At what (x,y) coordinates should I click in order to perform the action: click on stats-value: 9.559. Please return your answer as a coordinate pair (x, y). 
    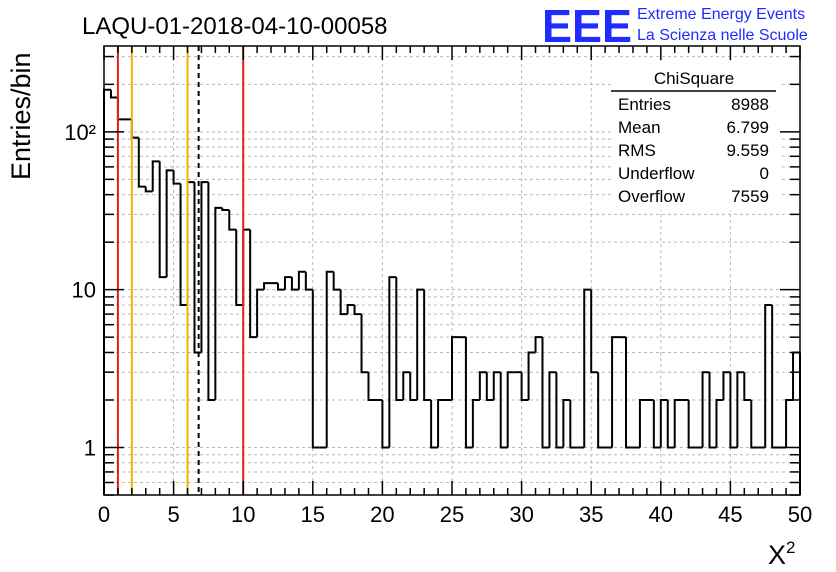
    Looking at the image, I should click on (747, 150).